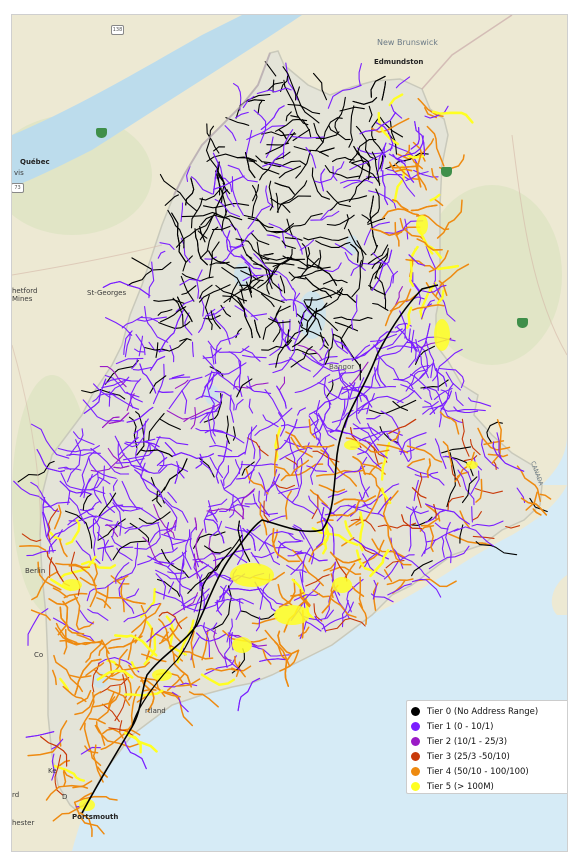 This screenshot has width=576, height=864. I want to click on route-73-icon: 73, so click(18, 188).